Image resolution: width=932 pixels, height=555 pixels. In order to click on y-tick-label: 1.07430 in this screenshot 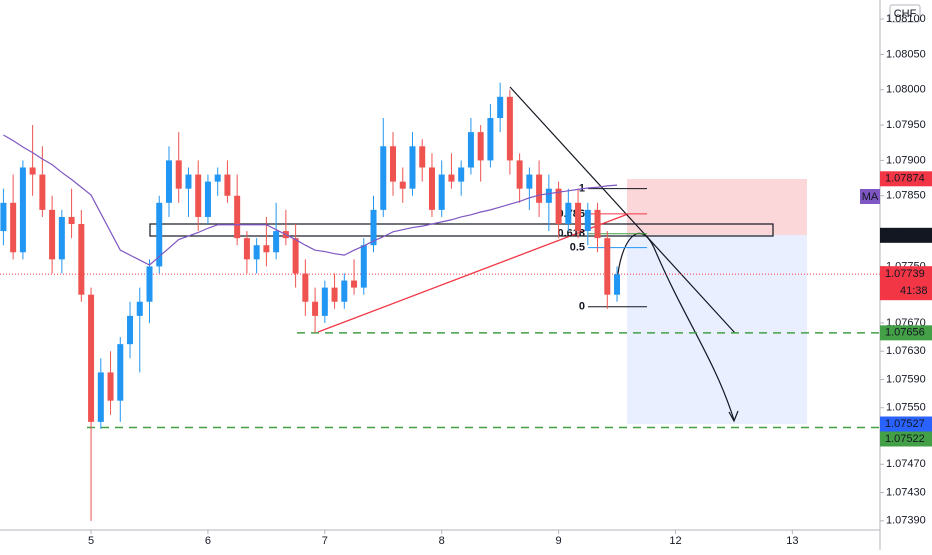, I will do `click(906, 492)`.